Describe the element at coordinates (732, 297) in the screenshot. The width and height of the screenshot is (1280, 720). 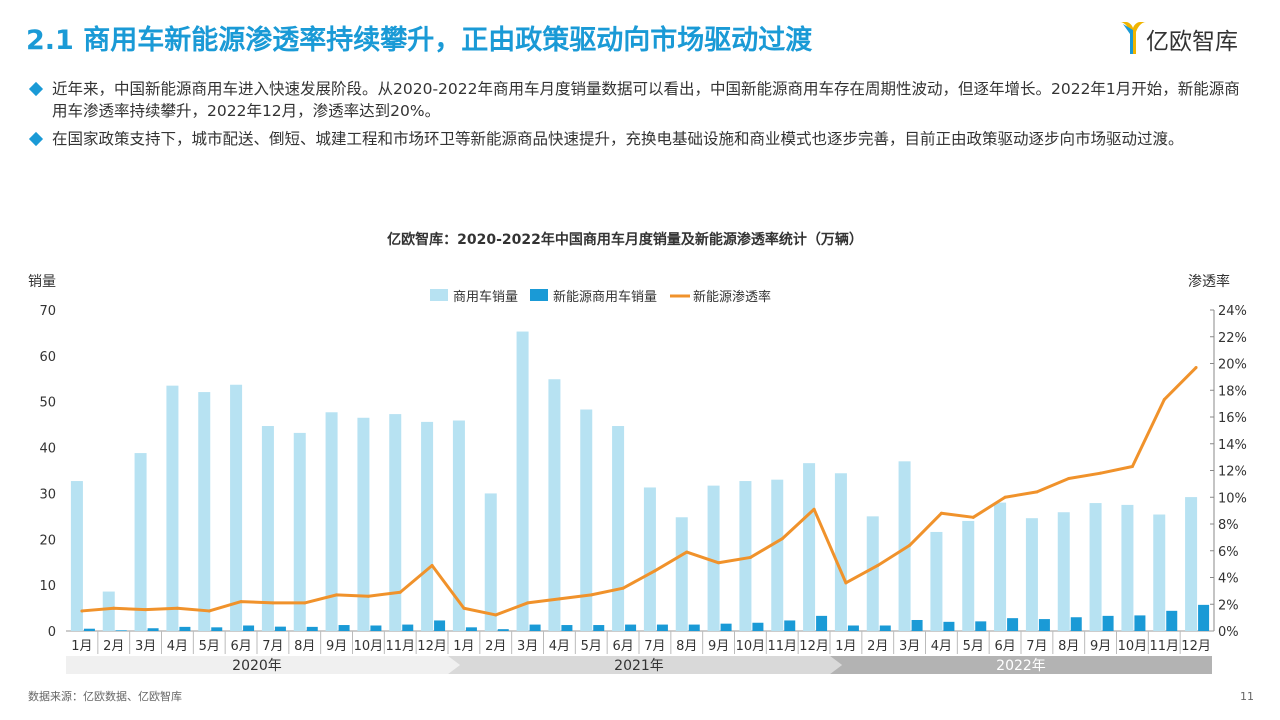
I see `legend-label: 新能源渗透率` at that location.